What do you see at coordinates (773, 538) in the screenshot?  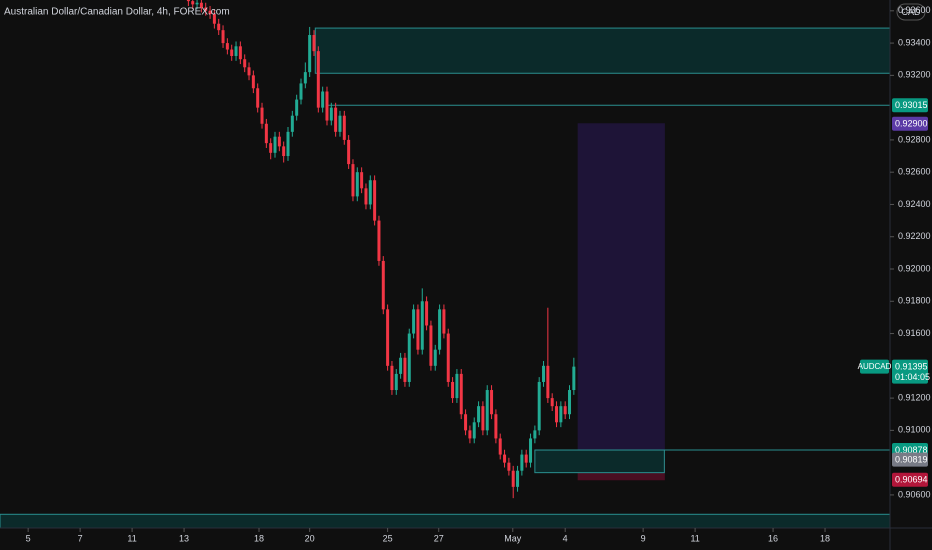 I see `x-tick-label: 16` at bounding box center [773, 538].